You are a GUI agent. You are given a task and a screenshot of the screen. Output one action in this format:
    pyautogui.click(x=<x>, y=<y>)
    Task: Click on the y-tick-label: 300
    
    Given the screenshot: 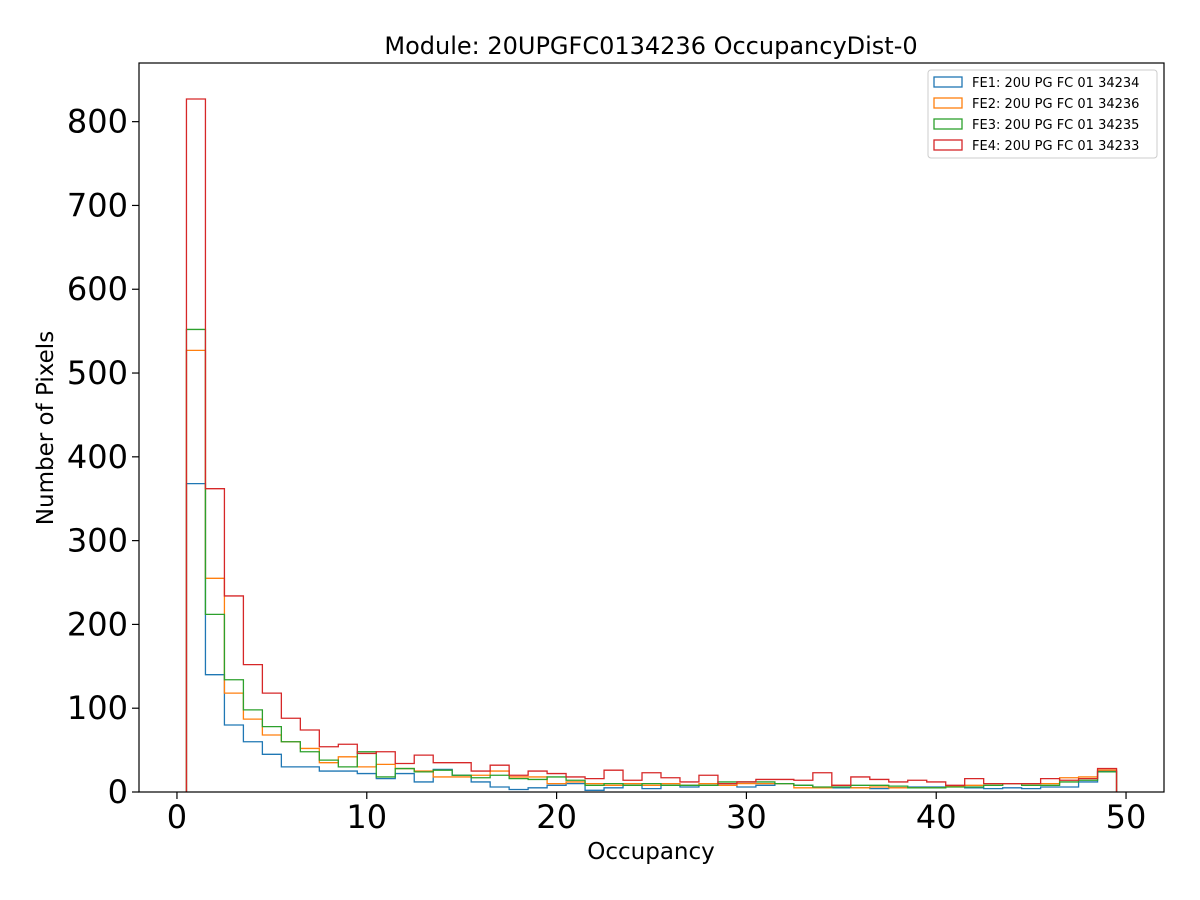 What is the action you would take?
    pyautogui.click(x=97, y=541)
    